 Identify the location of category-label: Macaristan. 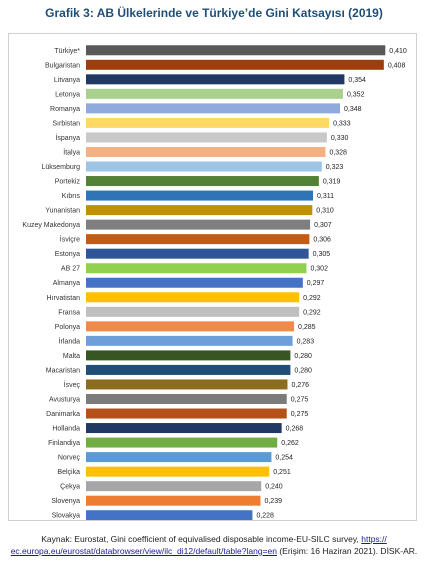
(63, 370).